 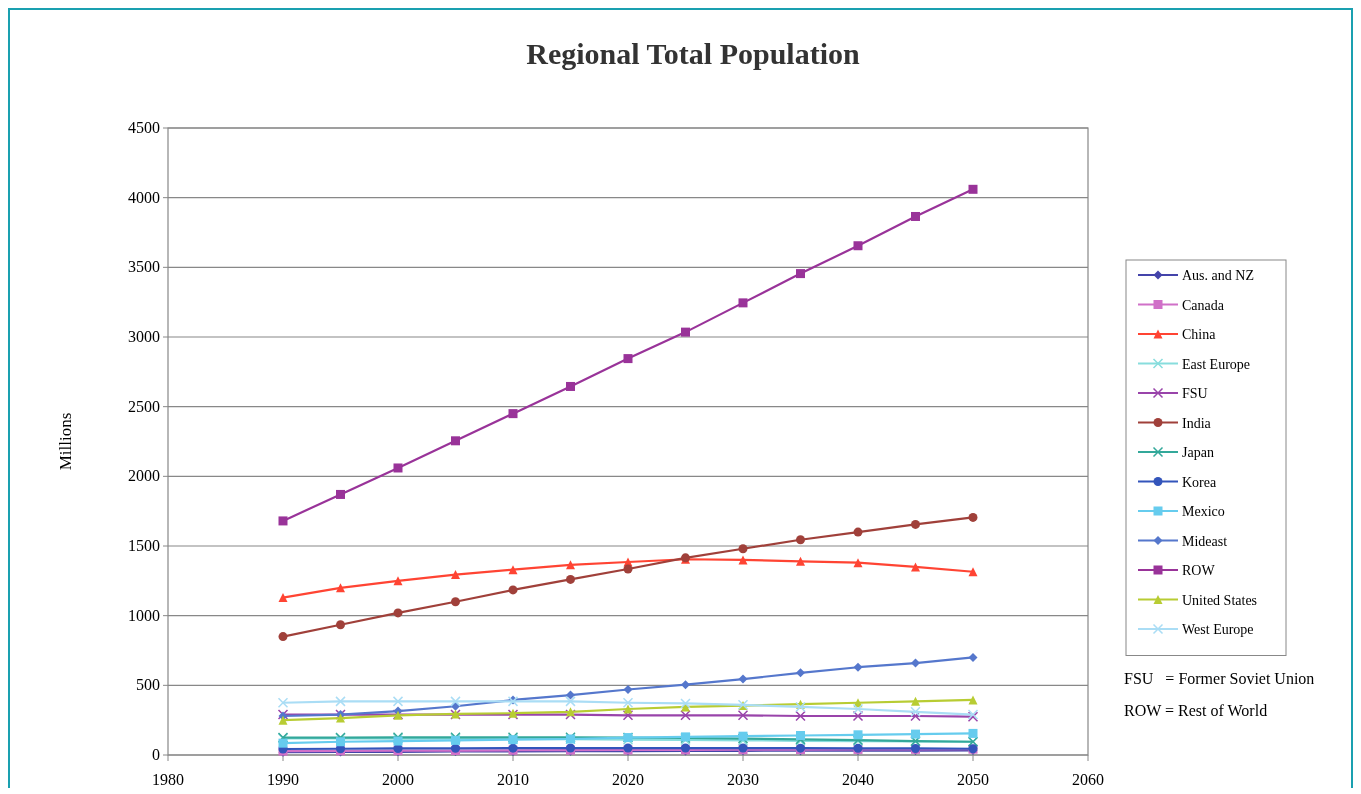 I want to click on x-tick-label: 2020, so click(x=628, y=779).